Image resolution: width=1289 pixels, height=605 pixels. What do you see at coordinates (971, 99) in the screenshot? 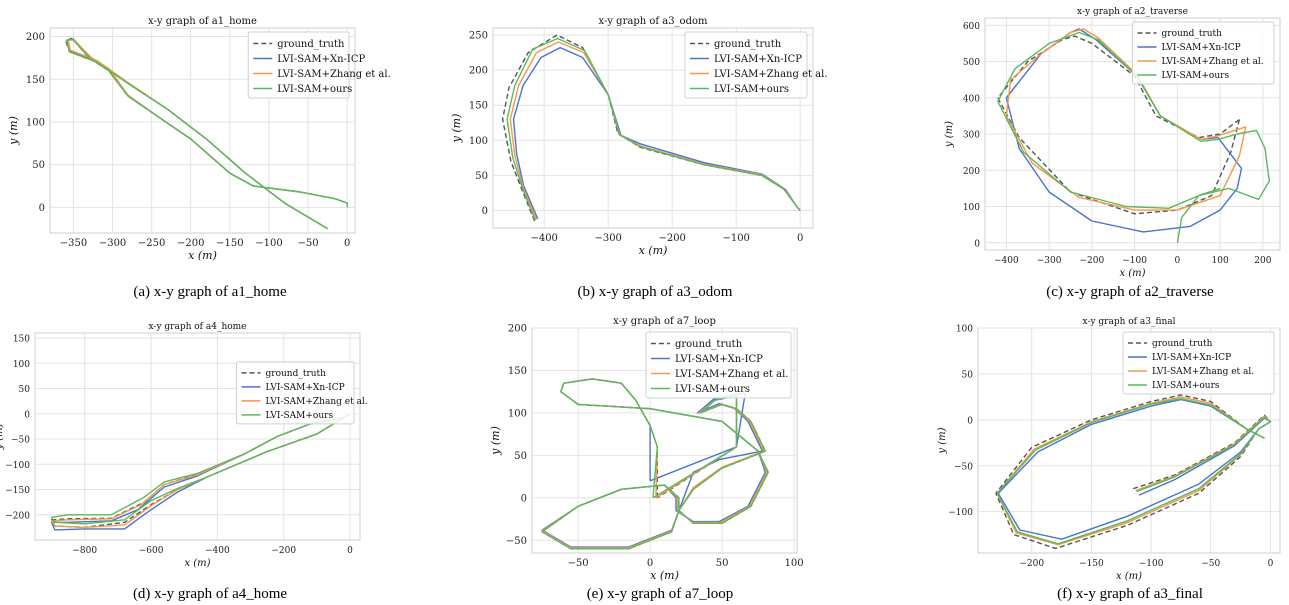
I see `y-tick-label: 400` at bounding box center [971, 99].